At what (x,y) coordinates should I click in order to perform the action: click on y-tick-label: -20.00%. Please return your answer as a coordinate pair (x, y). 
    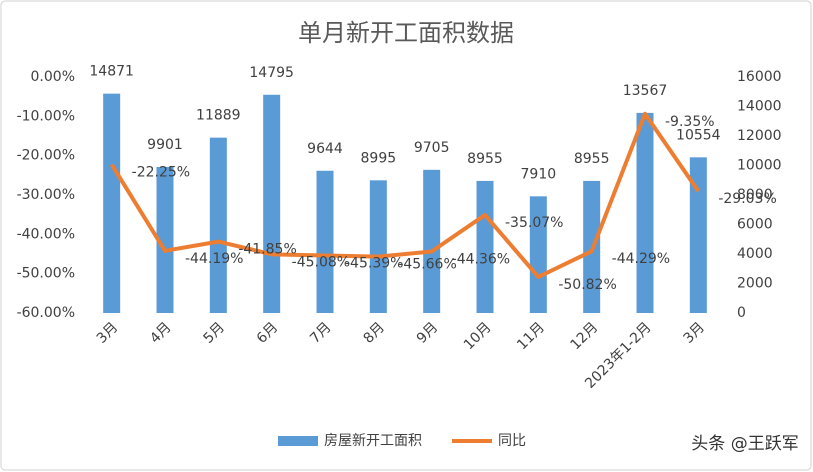
    Looking at the image, I should click on (46, 156).